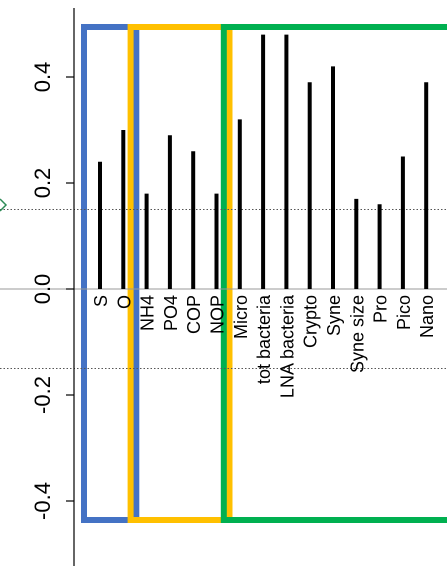 The image size is (447, 566). What do you see at coordinates (42, 289) in the screenshot?
I see `tick-label: 0.0` at bounding box center [42, 289].